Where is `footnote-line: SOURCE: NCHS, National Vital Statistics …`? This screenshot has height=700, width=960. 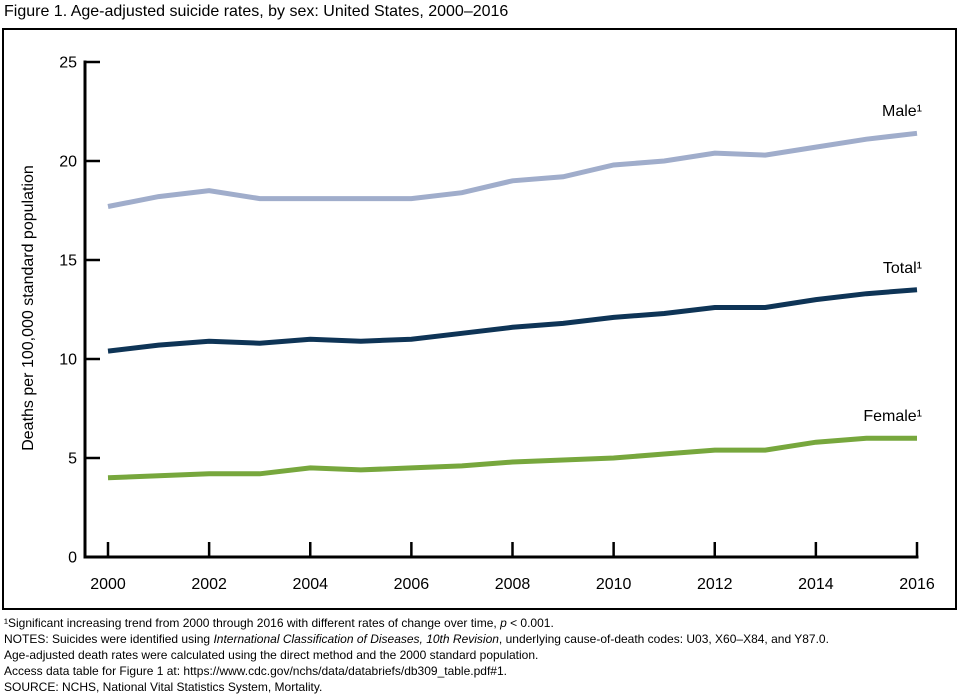 footnote-line: SOURCE: NCHS, National Vital Statistics … is located at coordinates (480, 687).